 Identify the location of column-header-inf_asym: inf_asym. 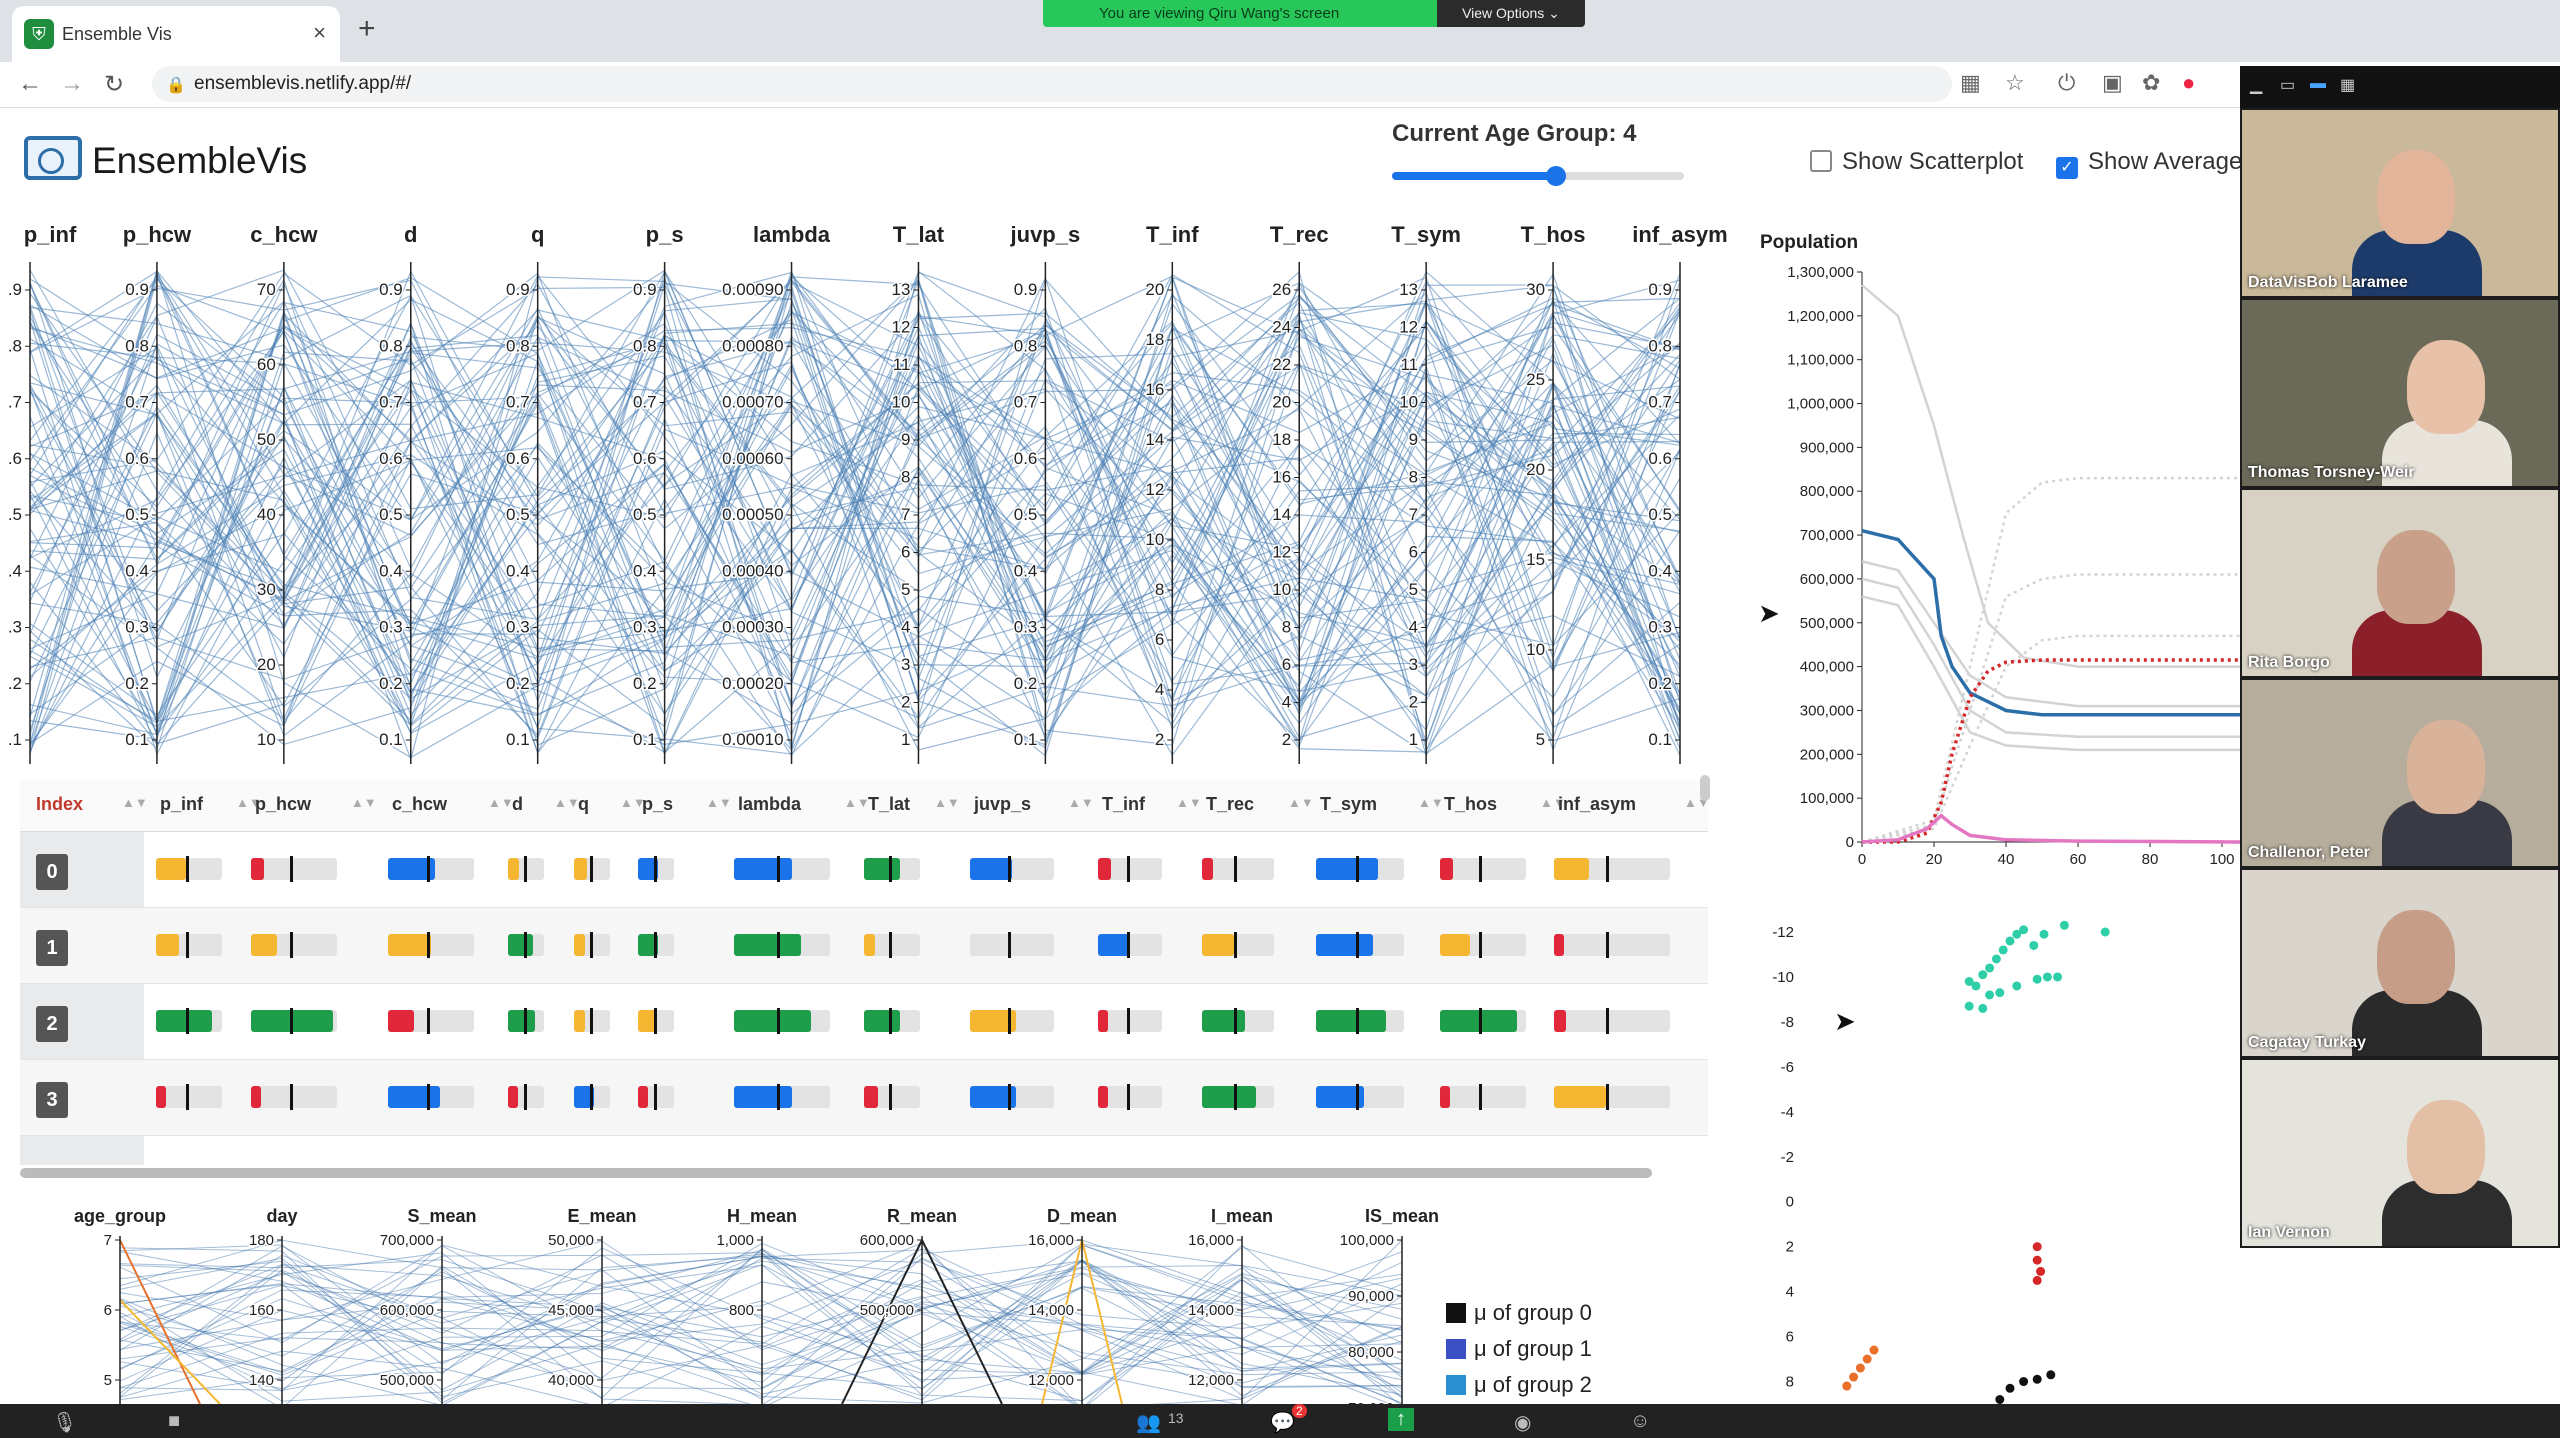
(1597, 804).